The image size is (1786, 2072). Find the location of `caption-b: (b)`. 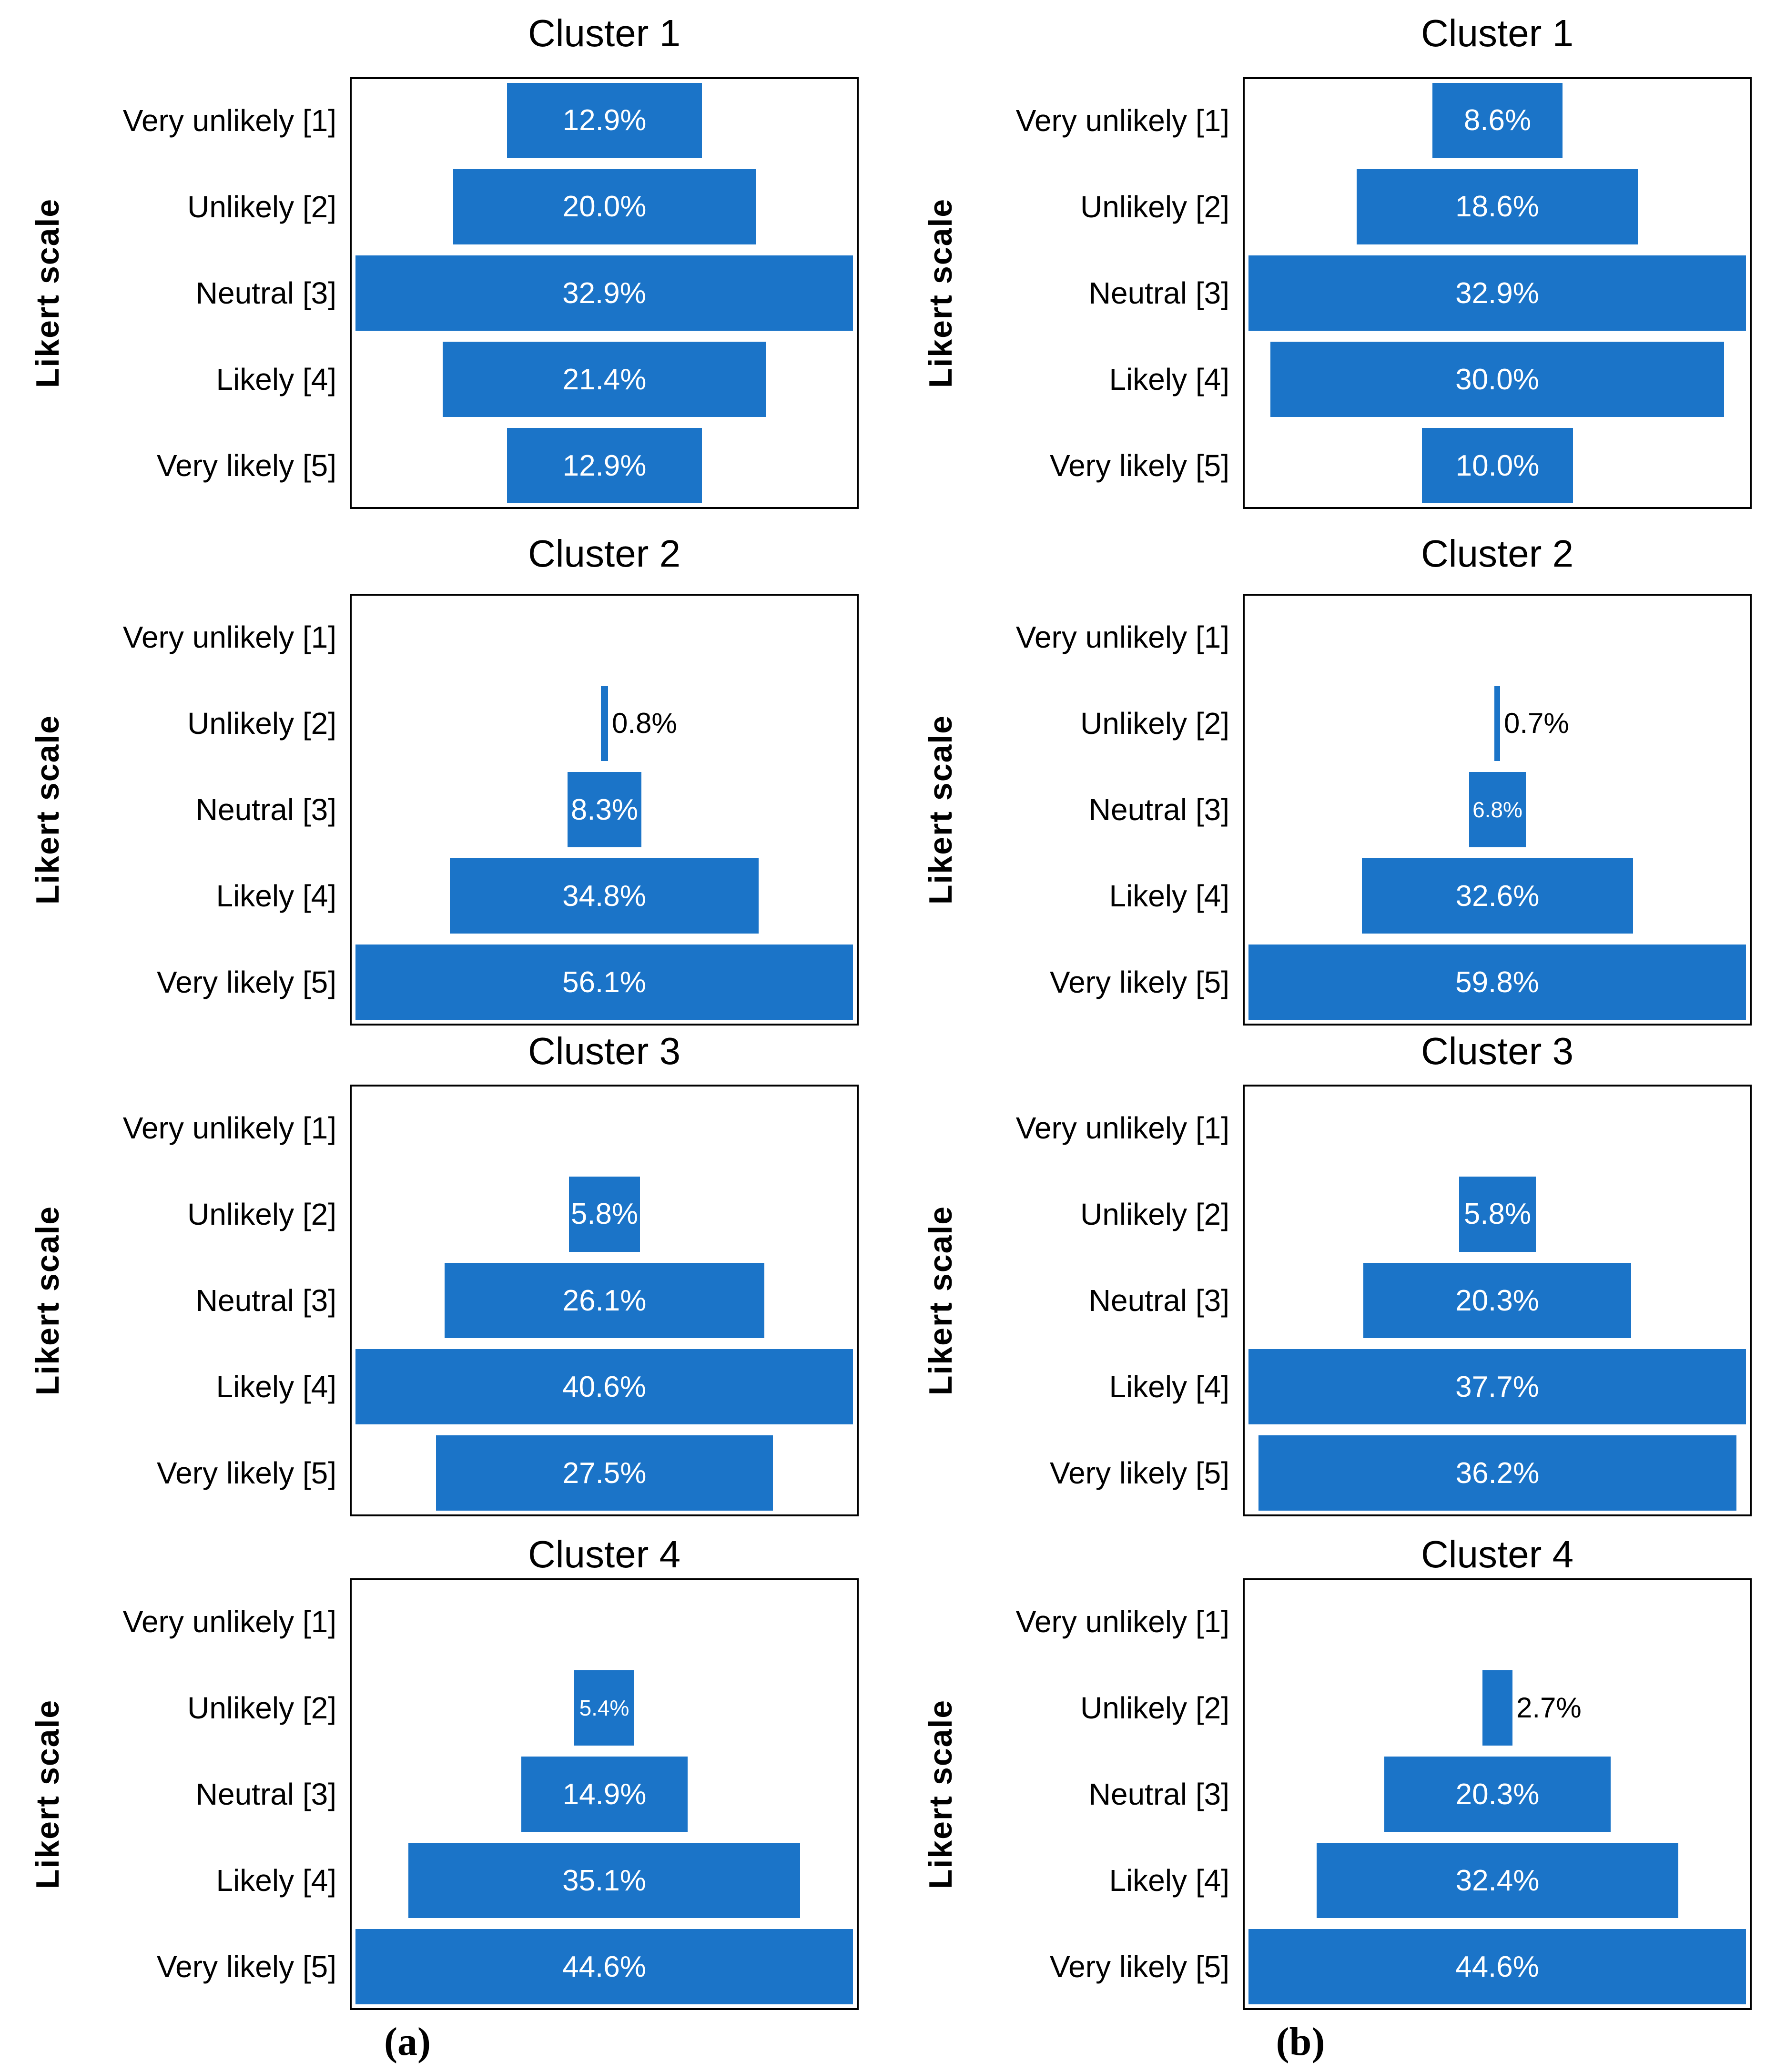

caption-b: (b) is located at coordinates (1300, 2042).